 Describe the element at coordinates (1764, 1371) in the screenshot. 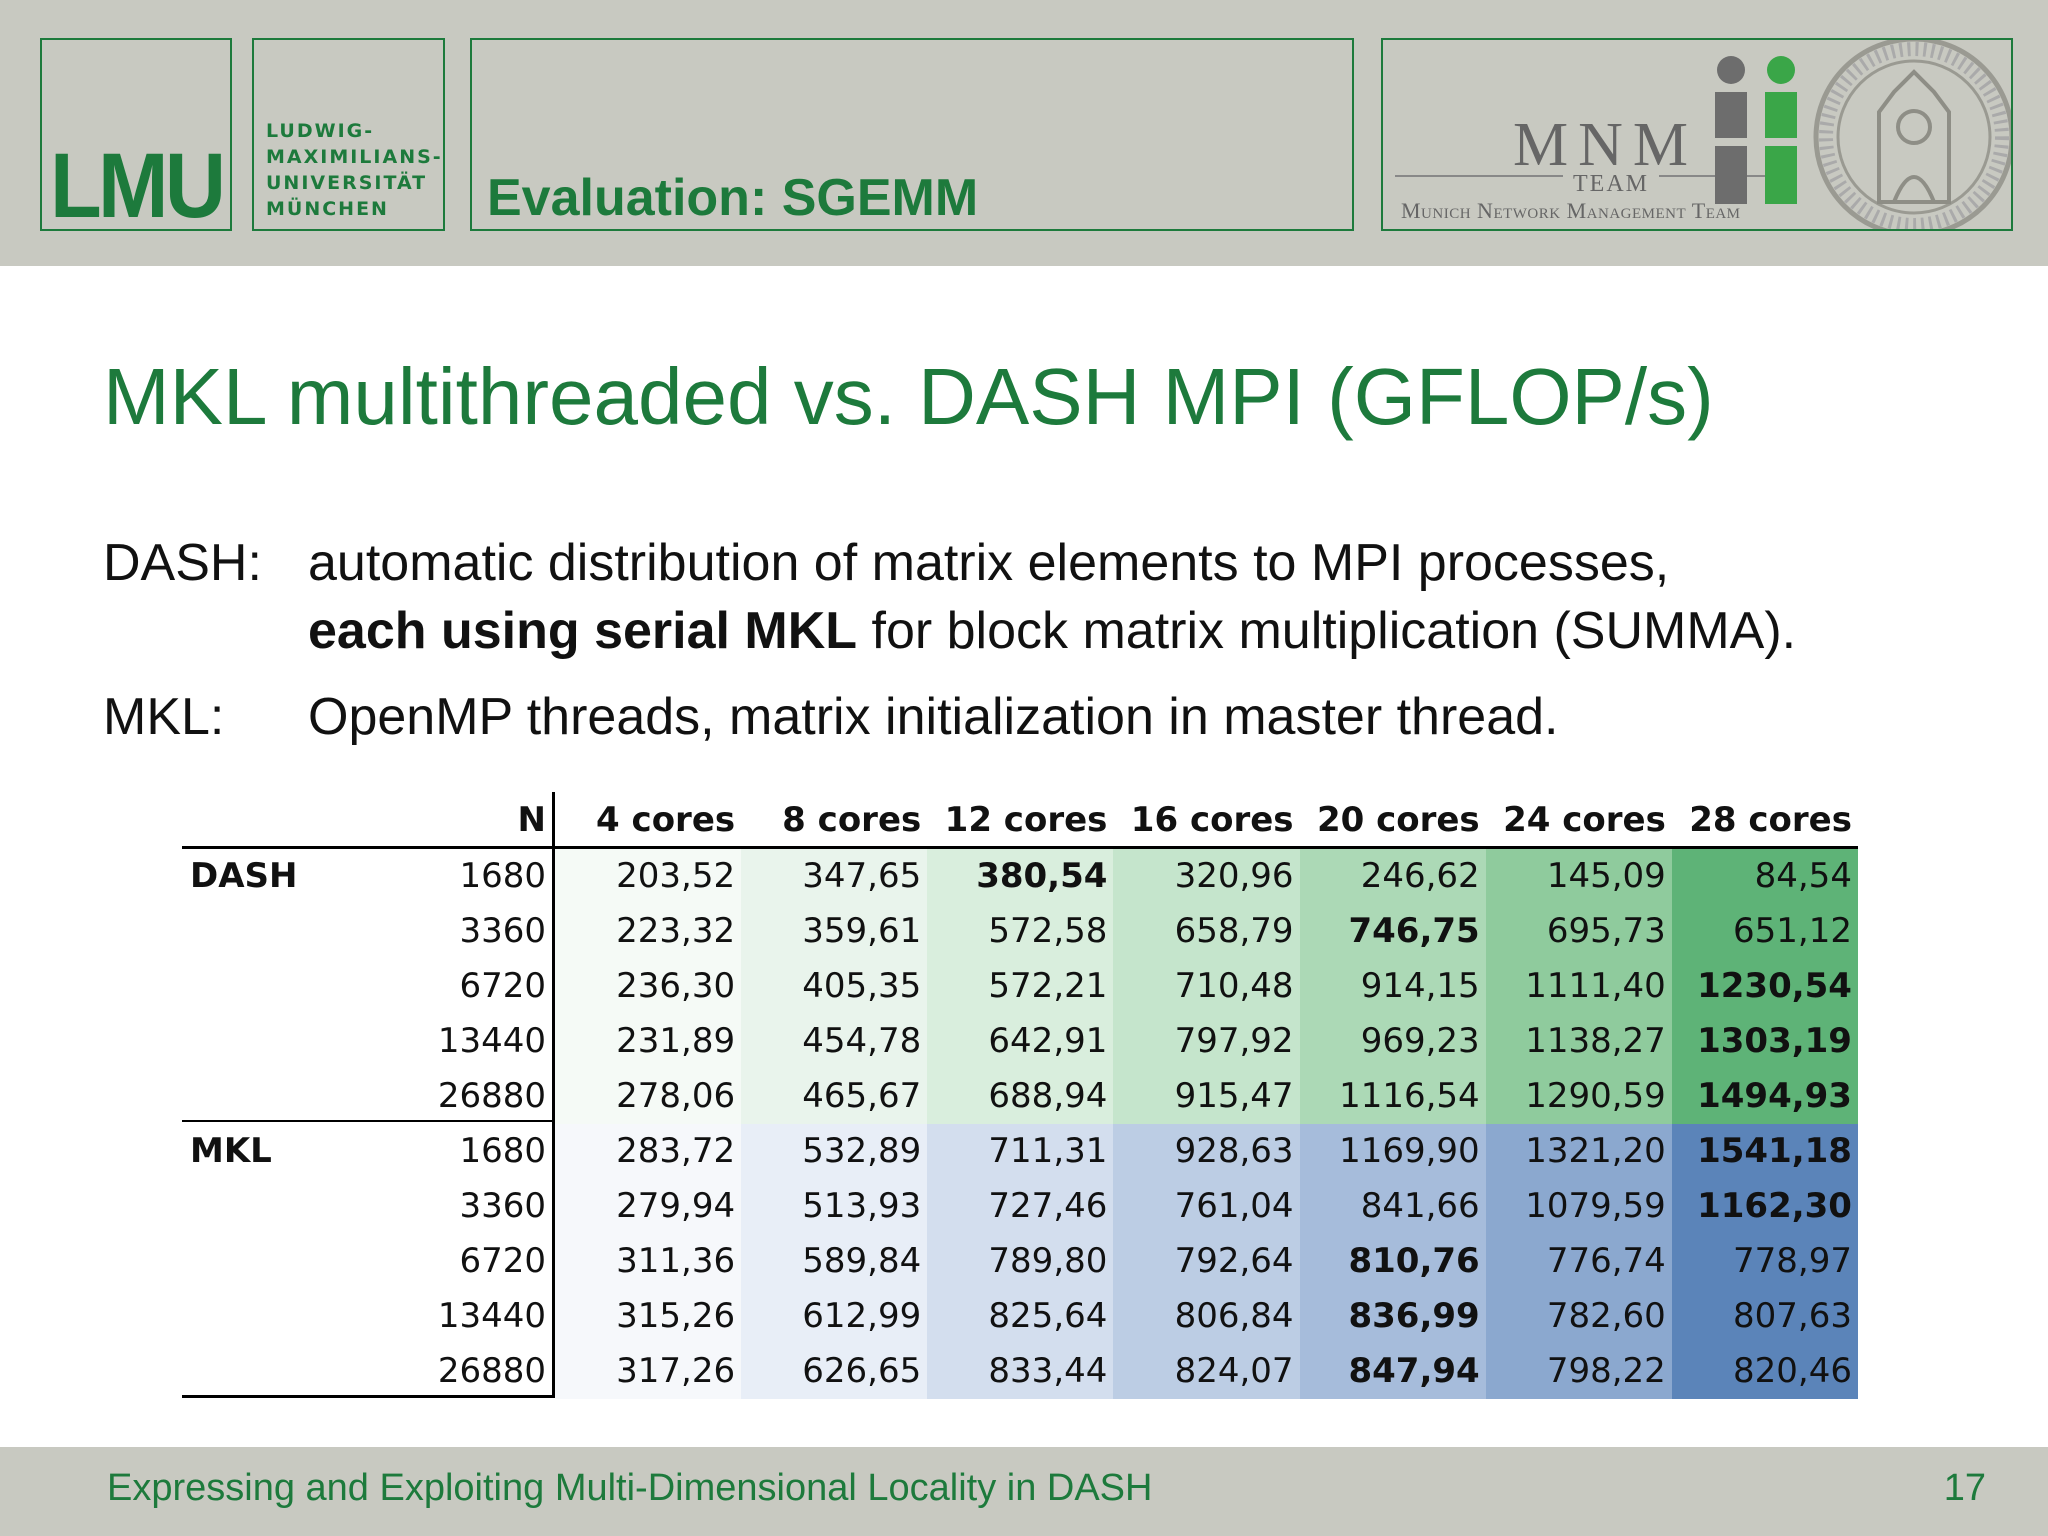

I see `table-cell: 820,46` at that location.